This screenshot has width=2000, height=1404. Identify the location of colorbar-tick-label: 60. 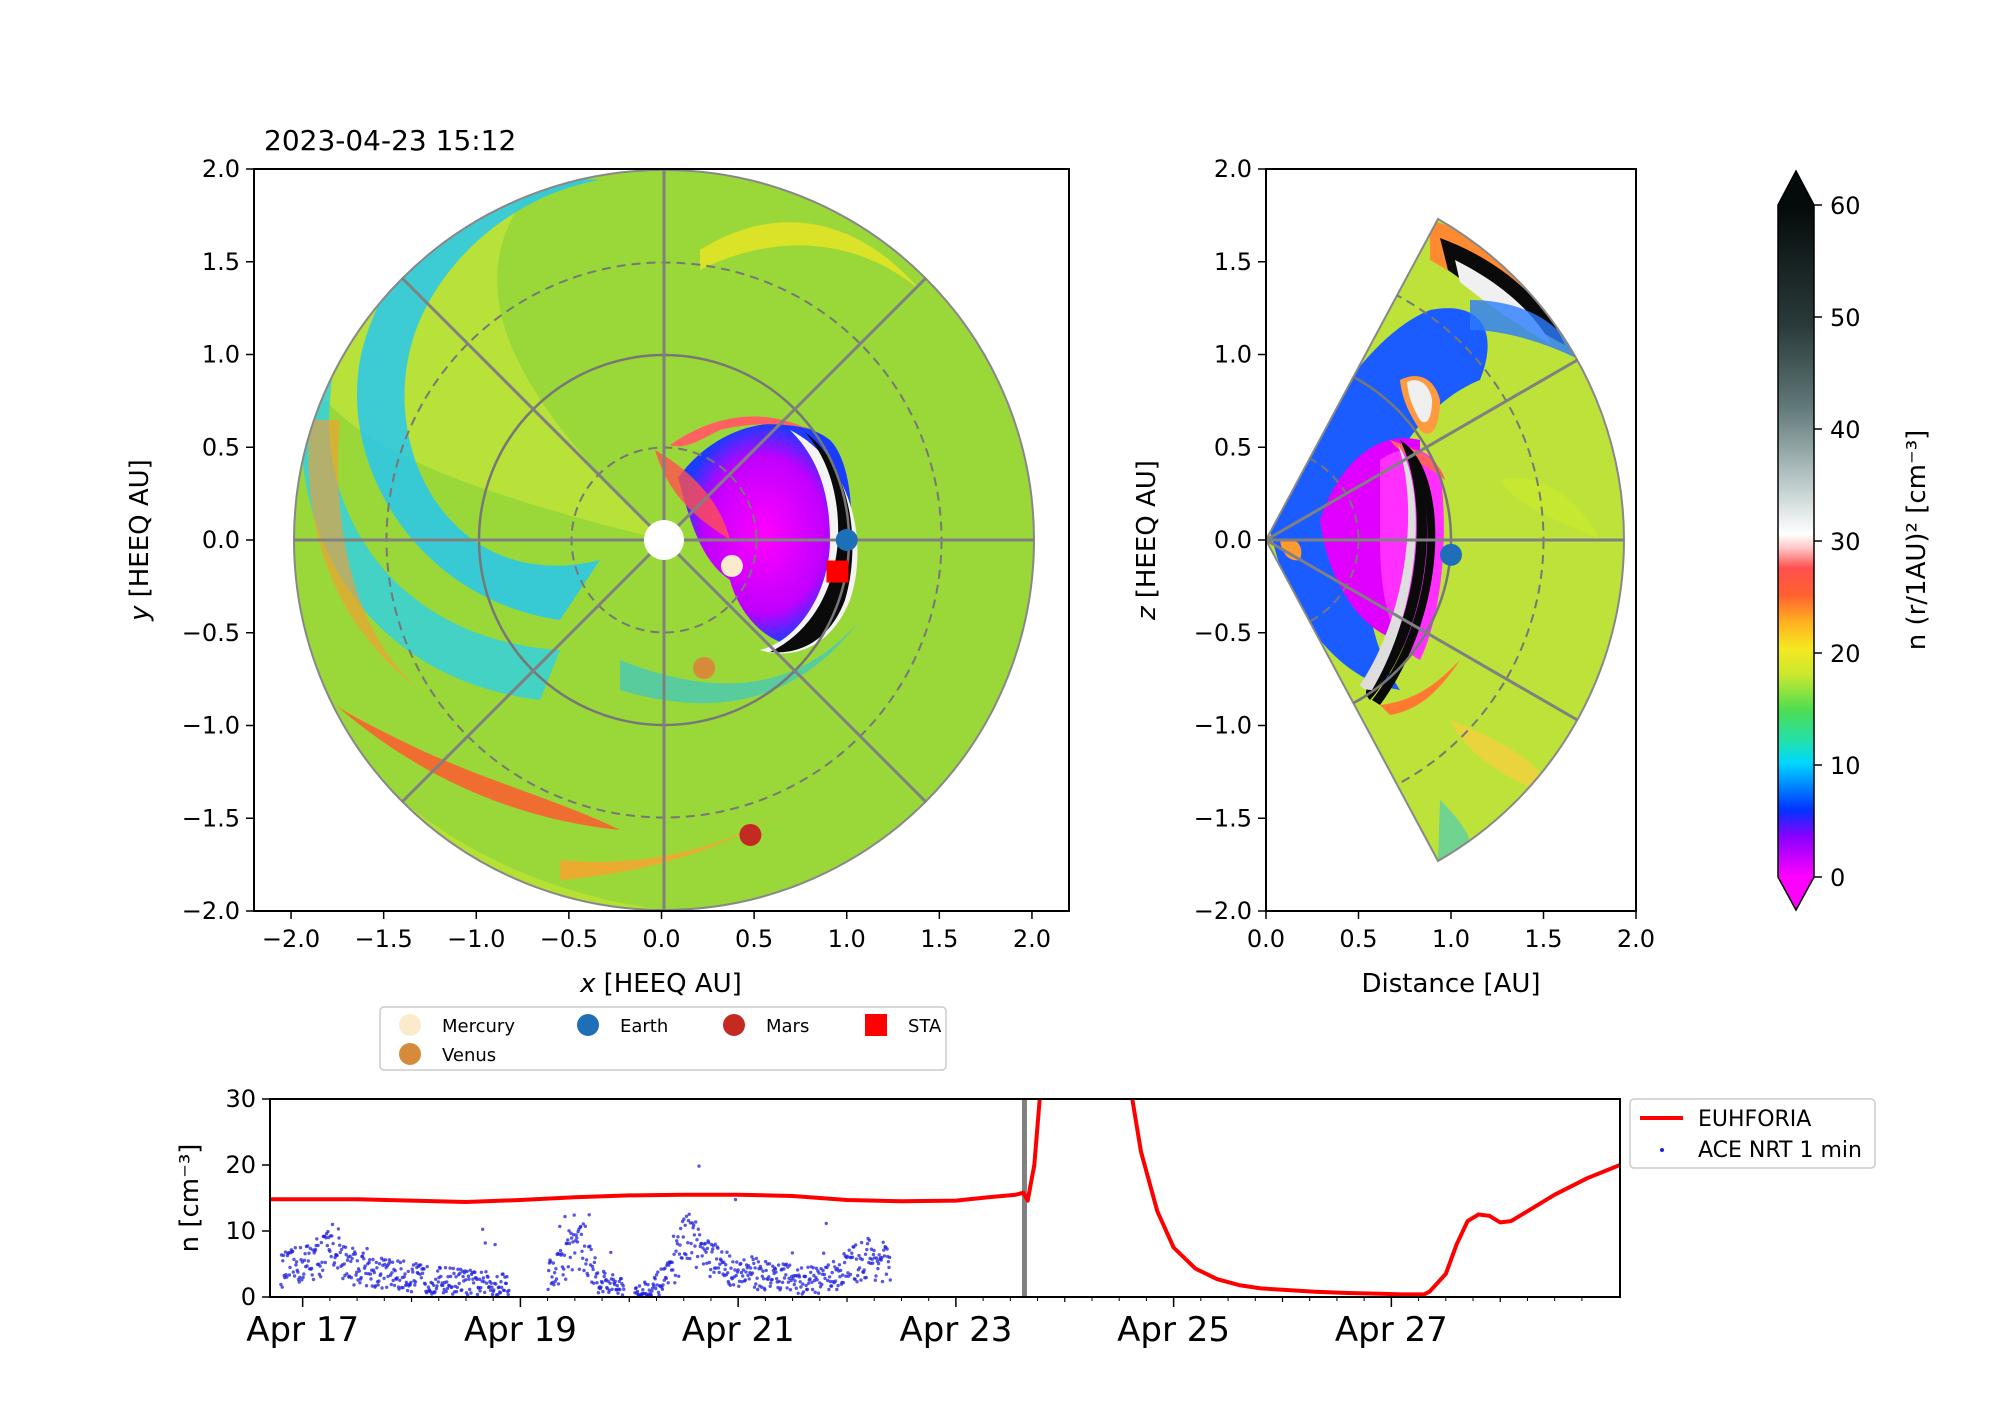
(1845, 206).